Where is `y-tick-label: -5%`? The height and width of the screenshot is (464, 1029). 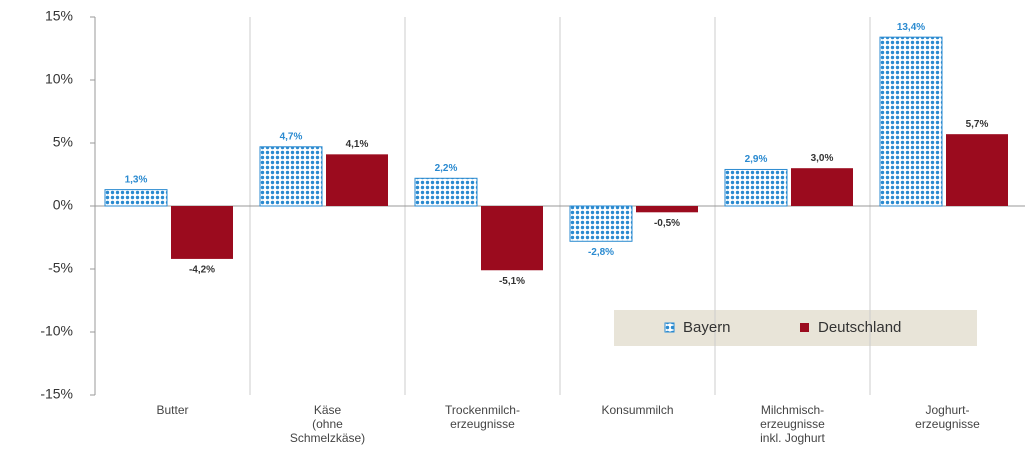 y-tick-label: -5% is located at coordinates (60, 268).